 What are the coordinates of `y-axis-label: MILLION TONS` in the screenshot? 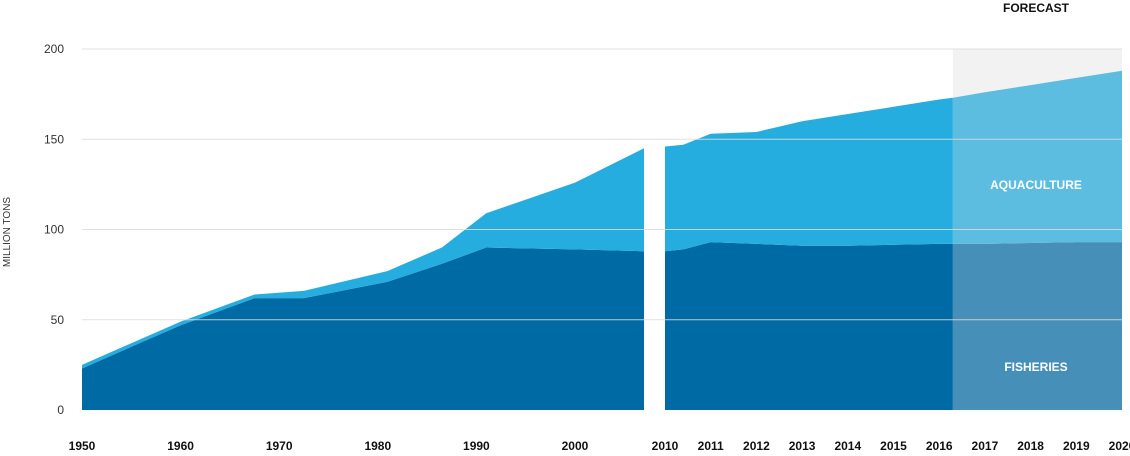 It's located at (7, 232).